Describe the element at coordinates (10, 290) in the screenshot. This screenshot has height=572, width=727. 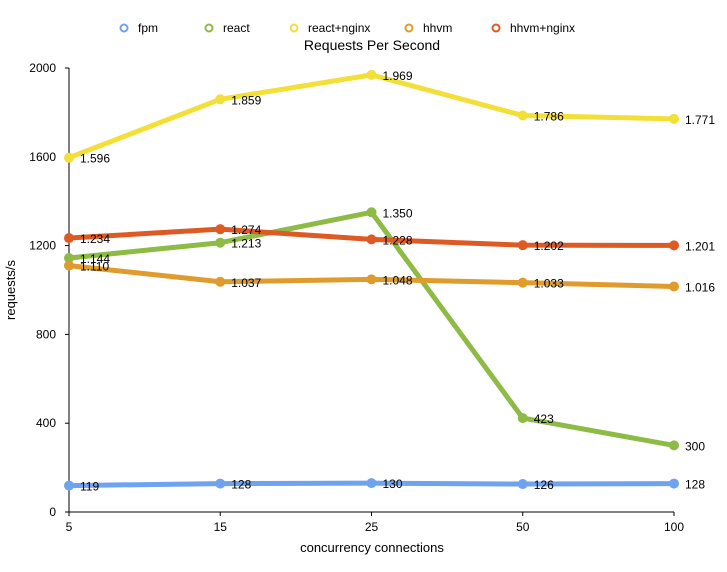
I see `y-axis-title: requests/s` at that location.